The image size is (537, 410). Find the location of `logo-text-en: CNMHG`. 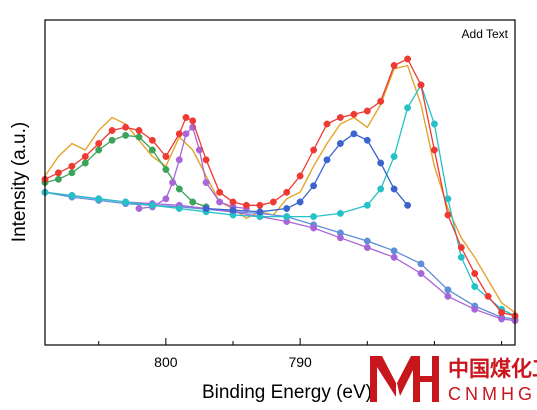

logo-text-en: CNMHG is located at coordinates (492, 394).